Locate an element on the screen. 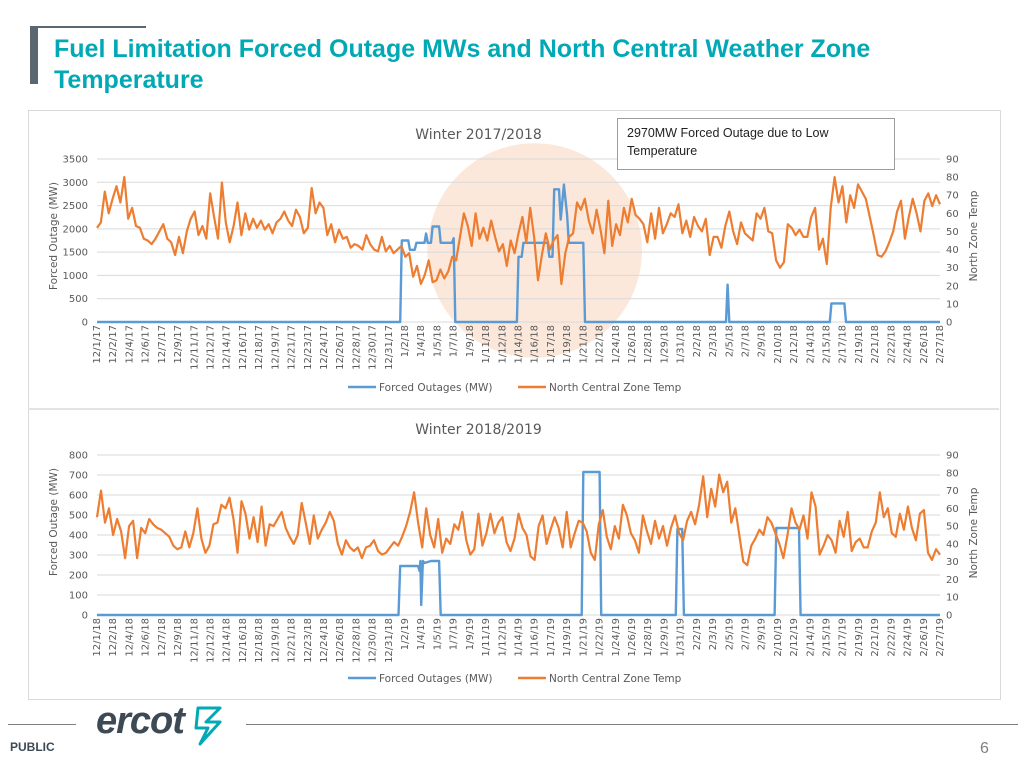 Image resolution: width=1024 pixels, height=768 pixels. x-tick-label: 2/21/18 is located at coordinates (875, 344).